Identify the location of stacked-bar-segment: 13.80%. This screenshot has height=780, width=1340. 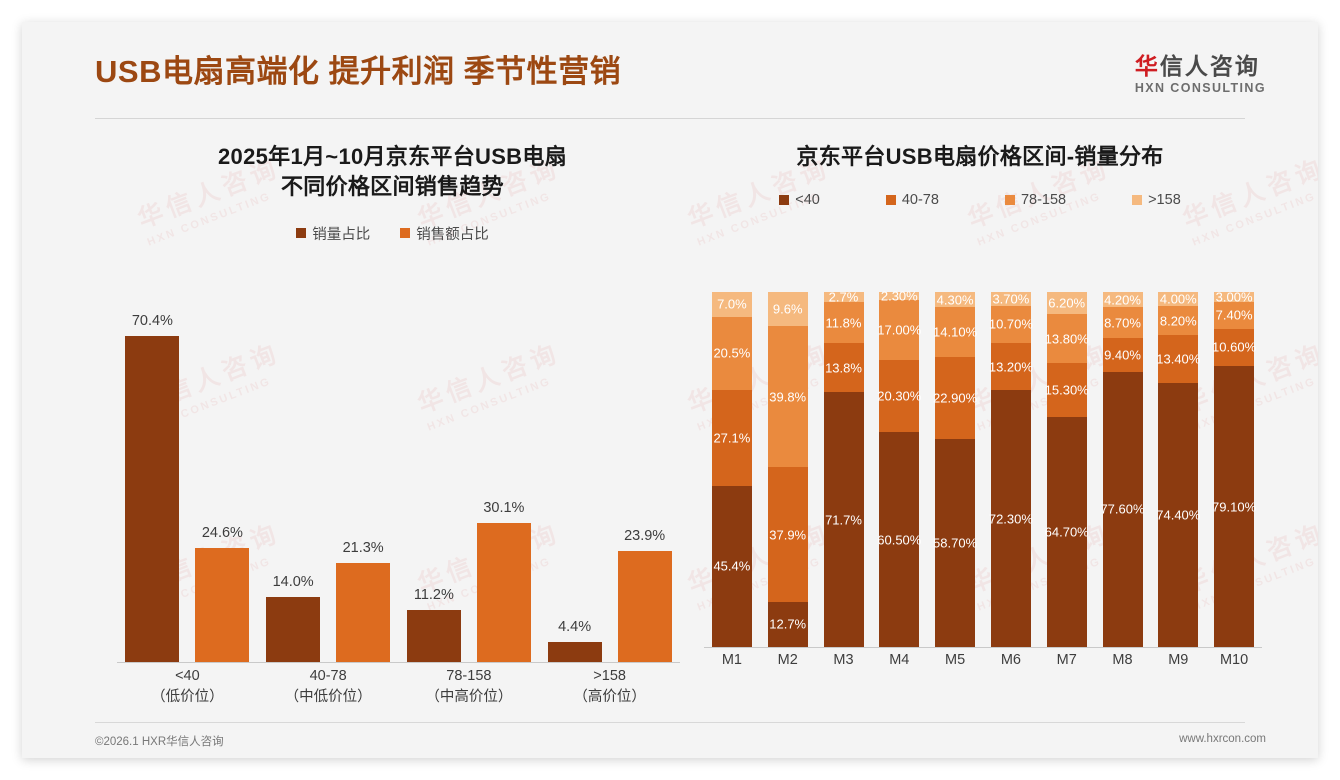
(1066, 338).